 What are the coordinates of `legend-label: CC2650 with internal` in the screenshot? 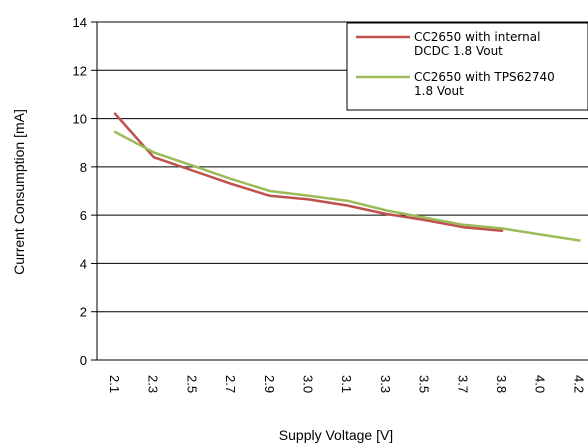 It's located at (477, 37).